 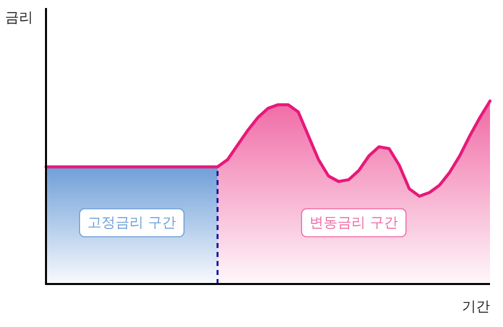 I want to click on series-label: 고정금리 구간, so click(x=132, y=222).